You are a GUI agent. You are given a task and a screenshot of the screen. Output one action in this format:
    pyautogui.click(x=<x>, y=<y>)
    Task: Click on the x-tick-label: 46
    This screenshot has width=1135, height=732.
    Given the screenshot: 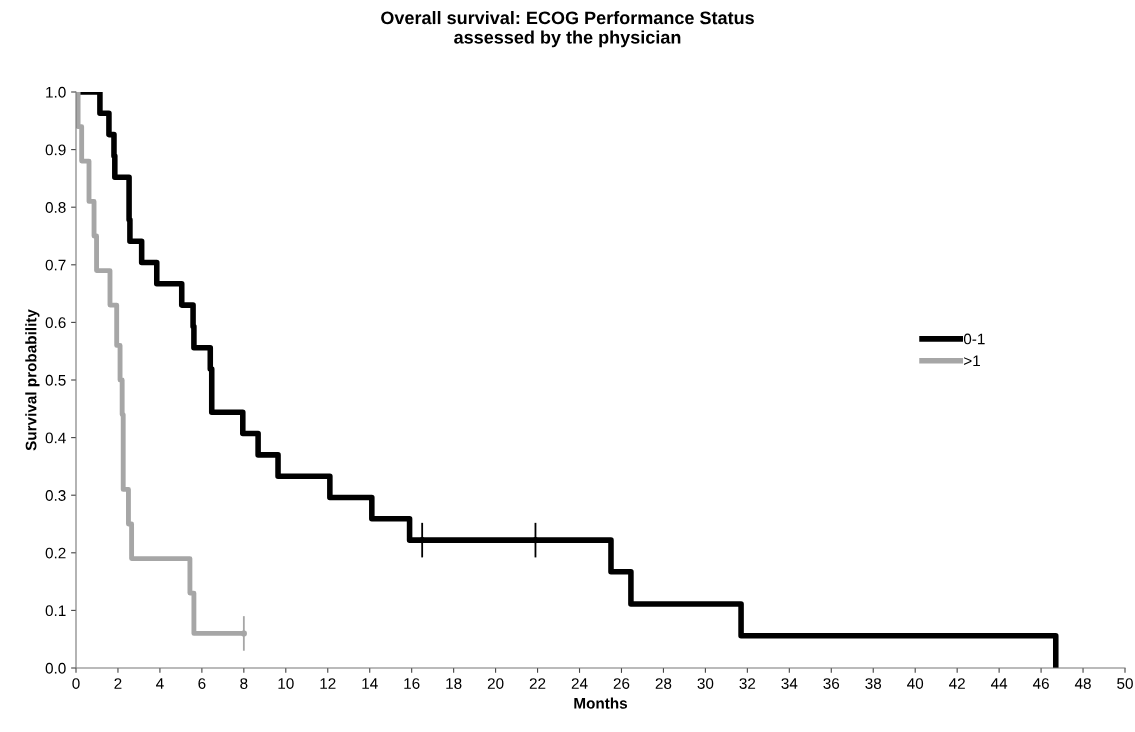 What is the action you would take?
    pyautogui.click(x=1040, y=683)
    